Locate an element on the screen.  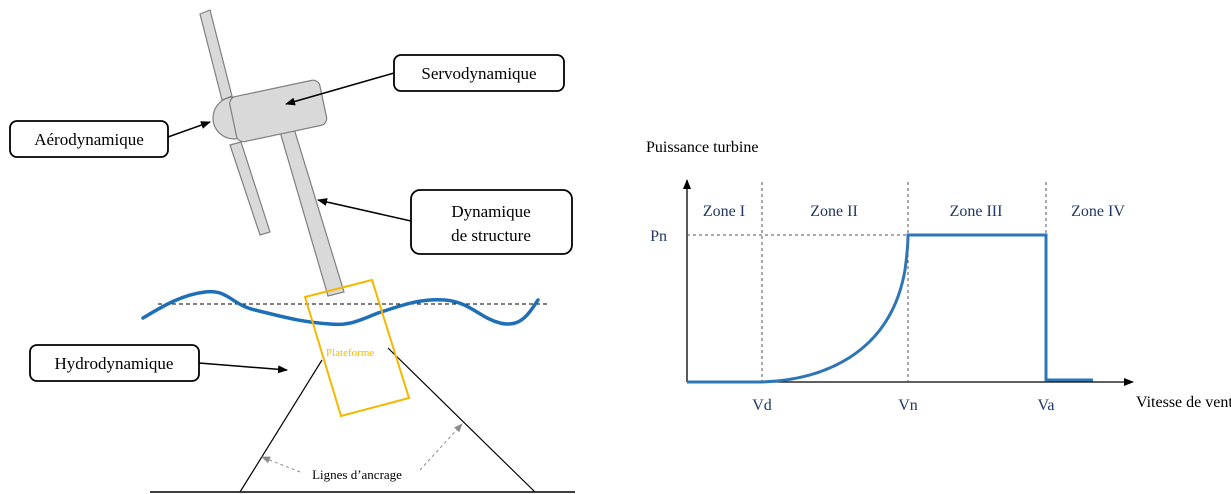
turbine-nacelle is located at coordinates (278, 111).